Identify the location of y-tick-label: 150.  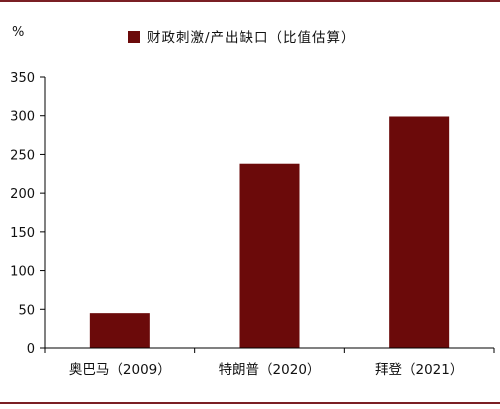
(22, 233).